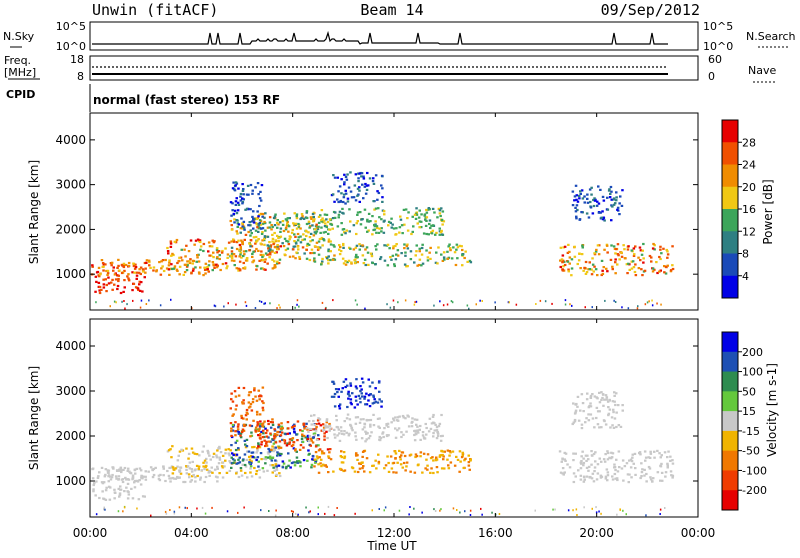 The width and height of the screenshot is (800, 558). What do you see at coordinates (771, 36) in the screenshot?
I see `noise-right-label: N.Search` at bounding box center [771, 36].